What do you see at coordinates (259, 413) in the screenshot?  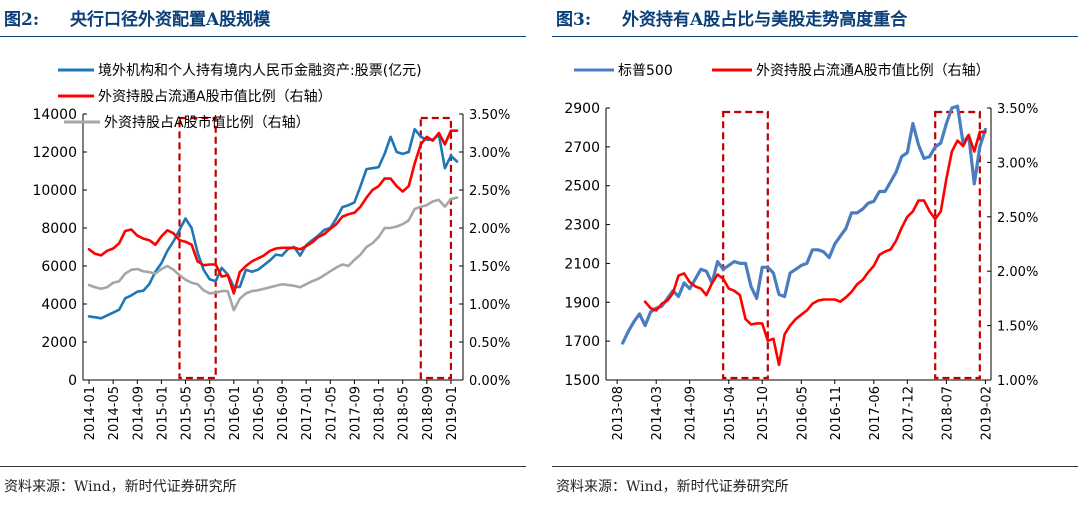 I see `fig2-x-tick-label: 2016-05` at bounding box center [259, 413].